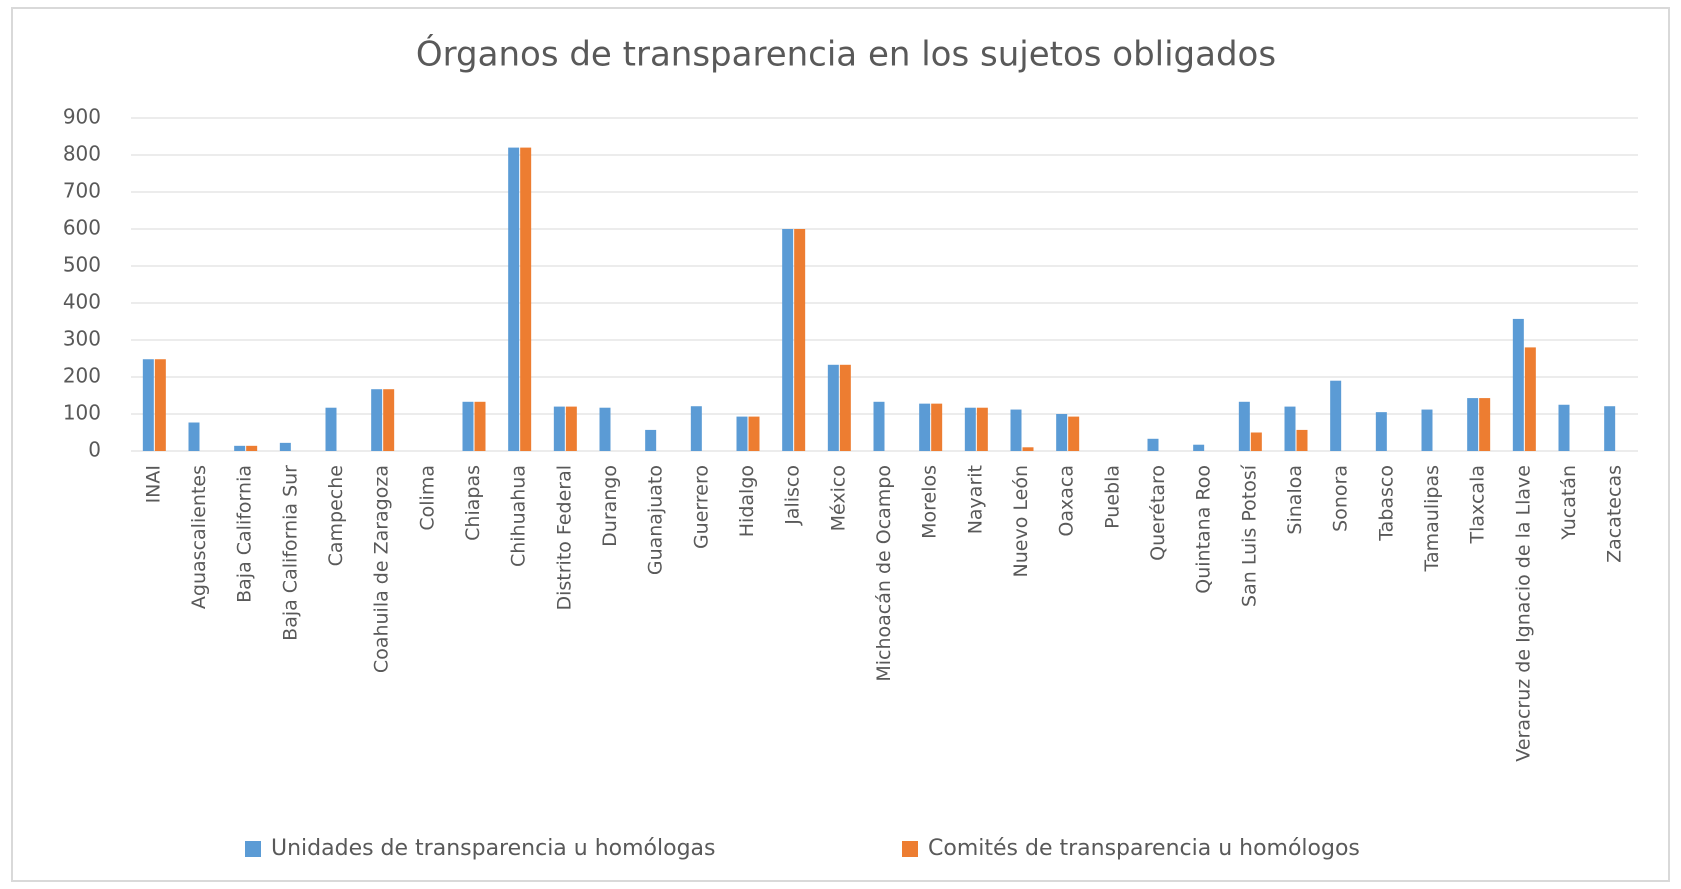  I want to click on y-tick-label: 600, so click(82, 228).